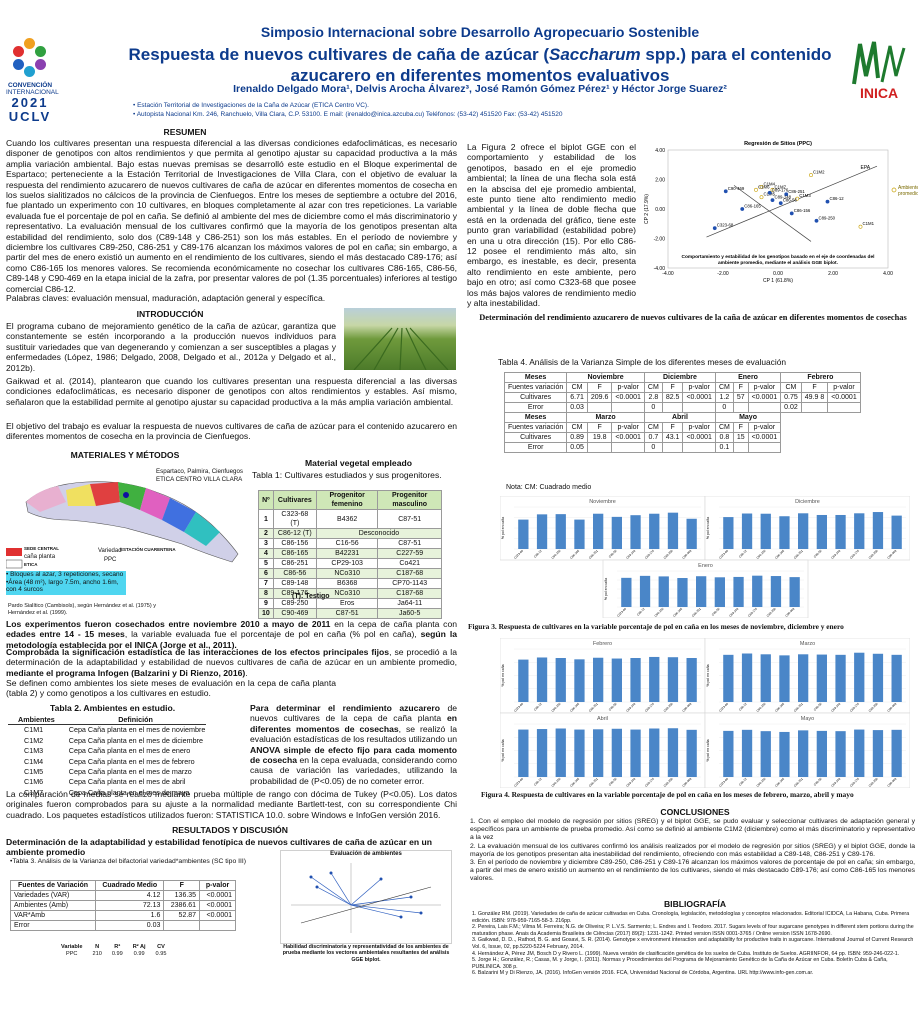  I want to click on bar-category-label: C86-12, so click(538, 782).